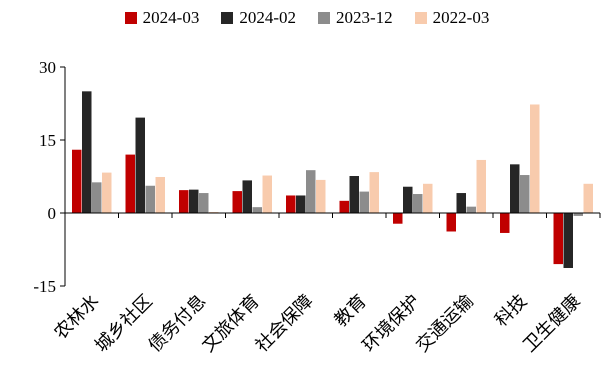  Describe the element at coordinates (171, 17) in the screenshot. I see `legend-label-0: 2024-03` at that location.